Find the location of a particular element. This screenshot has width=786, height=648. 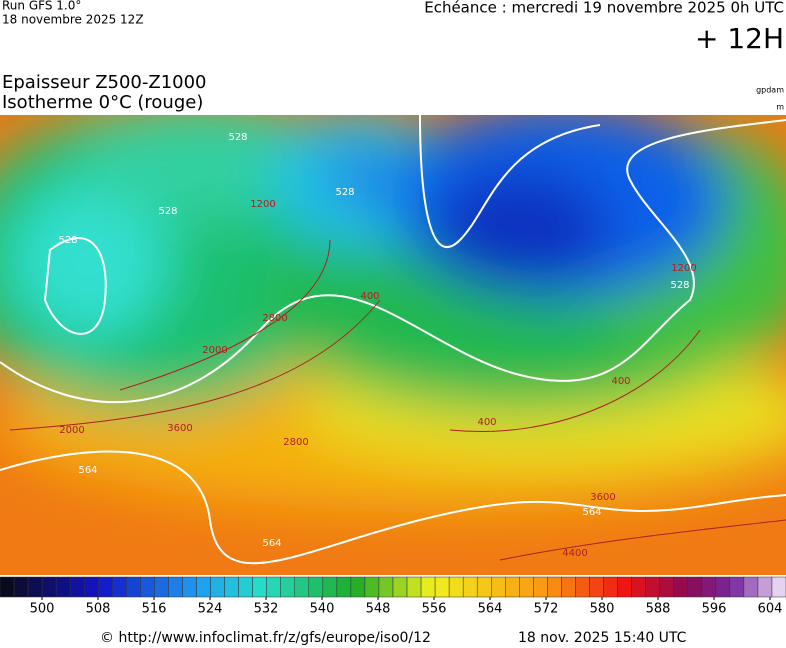

colorbar-label: 588 is located at coordinates (658, 609).